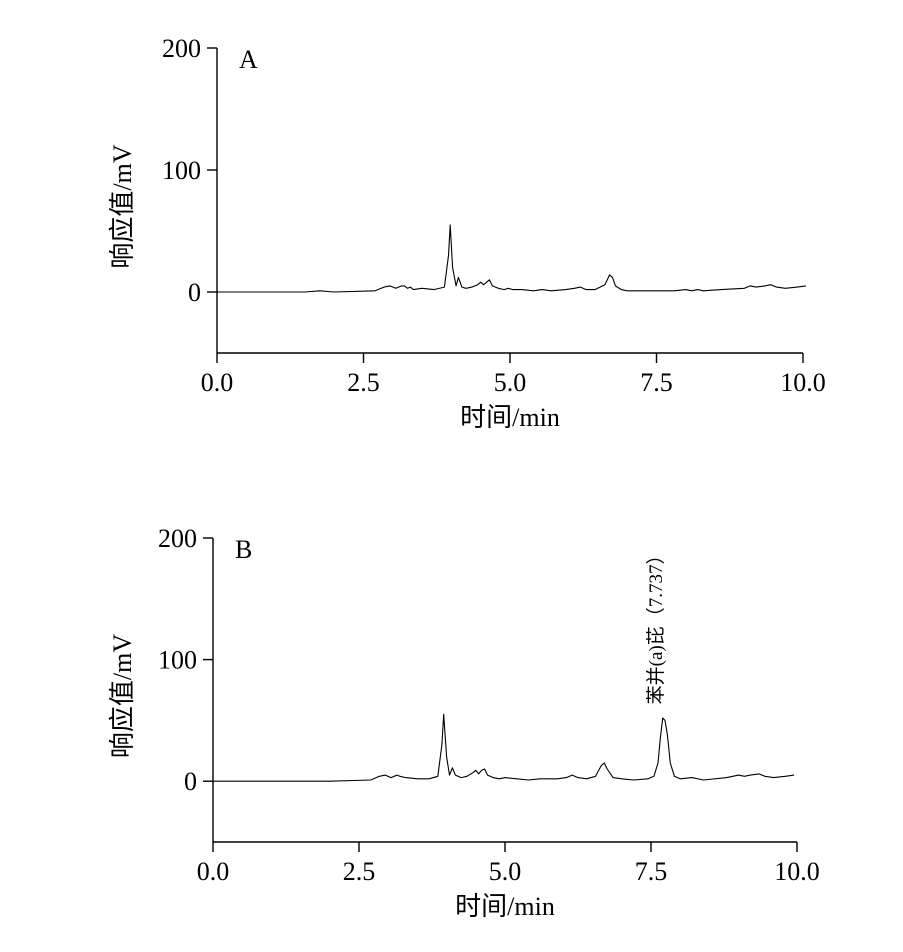 The width and height of the screenshot is (903, 952). I want to click on panel-label: B, so click(243, 549).